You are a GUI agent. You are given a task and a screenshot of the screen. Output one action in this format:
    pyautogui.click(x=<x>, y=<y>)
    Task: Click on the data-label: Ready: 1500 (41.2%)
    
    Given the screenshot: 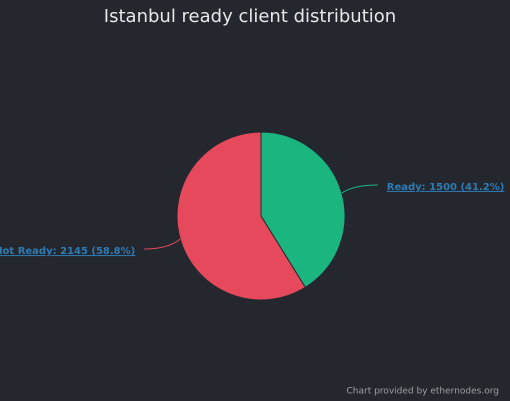 What is the action you would take?
    pyautogui.click(x=446, y=187)
    